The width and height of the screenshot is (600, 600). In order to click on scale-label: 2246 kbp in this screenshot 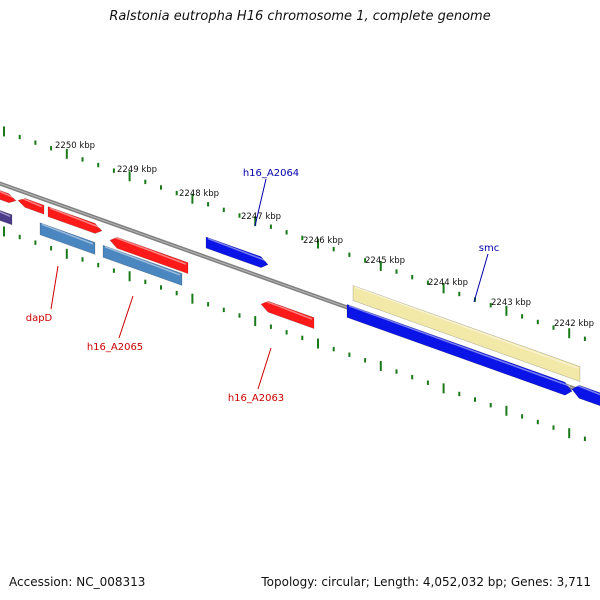, I will do `click(323, 241)`.